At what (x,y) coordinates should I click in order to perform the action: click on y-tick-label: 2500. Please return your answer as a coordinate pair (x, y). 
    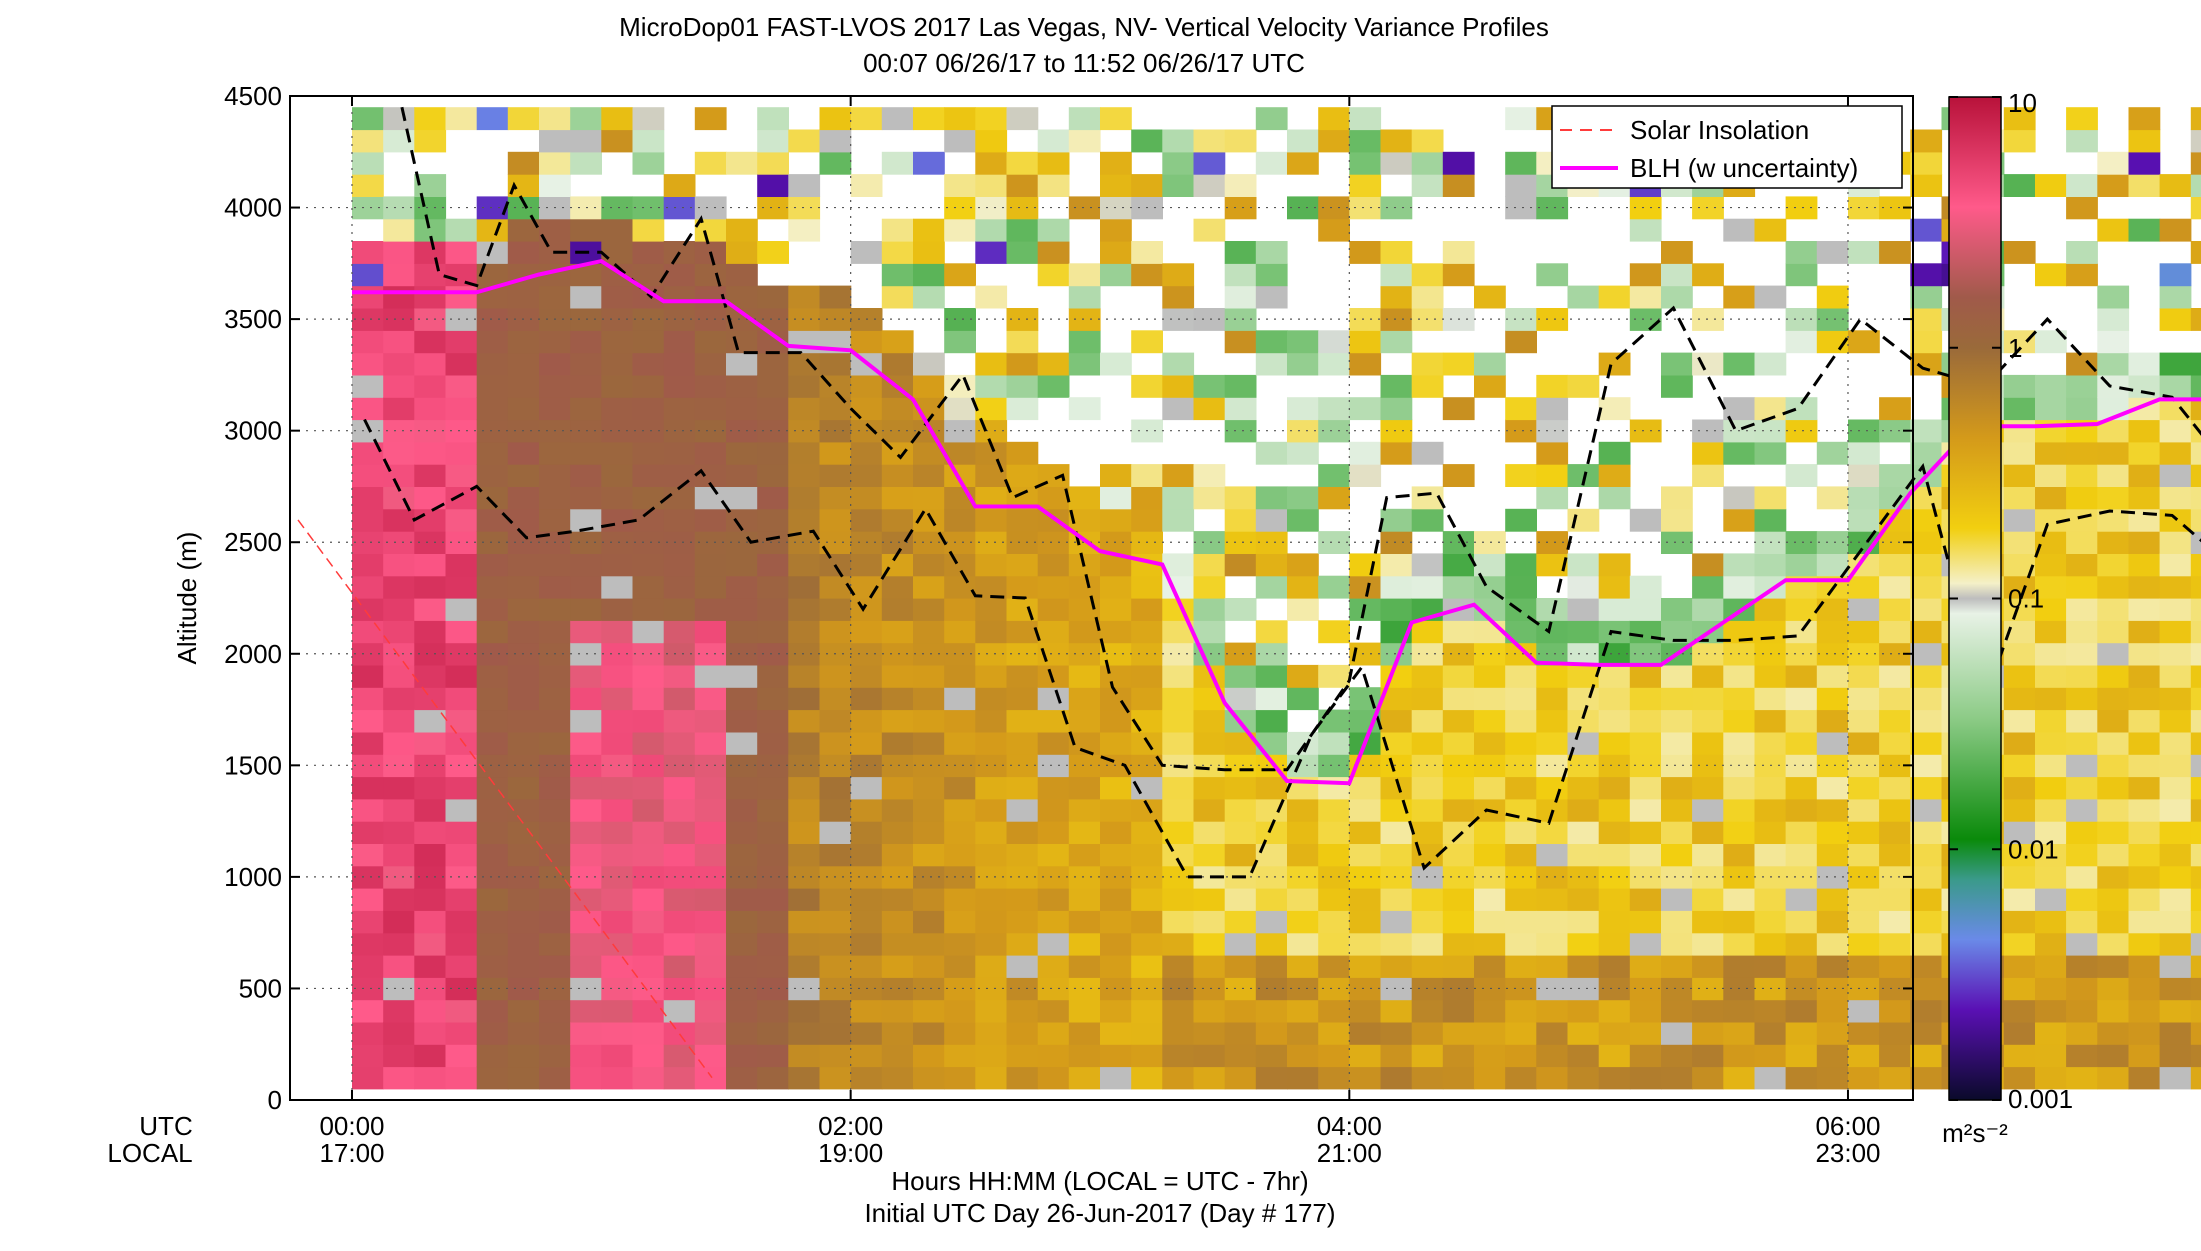
    Looking at the image, I should click on (253, 542).